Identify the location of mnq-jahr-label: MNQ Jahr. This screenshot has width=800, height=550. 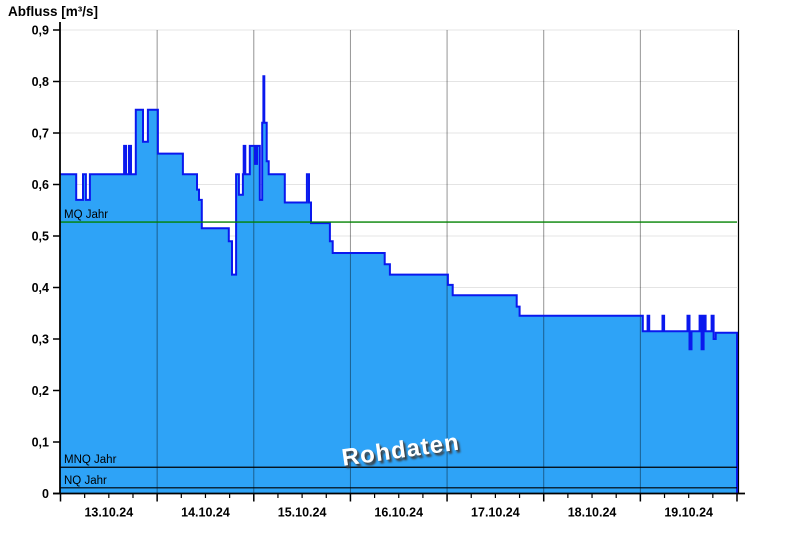
(90, 460).